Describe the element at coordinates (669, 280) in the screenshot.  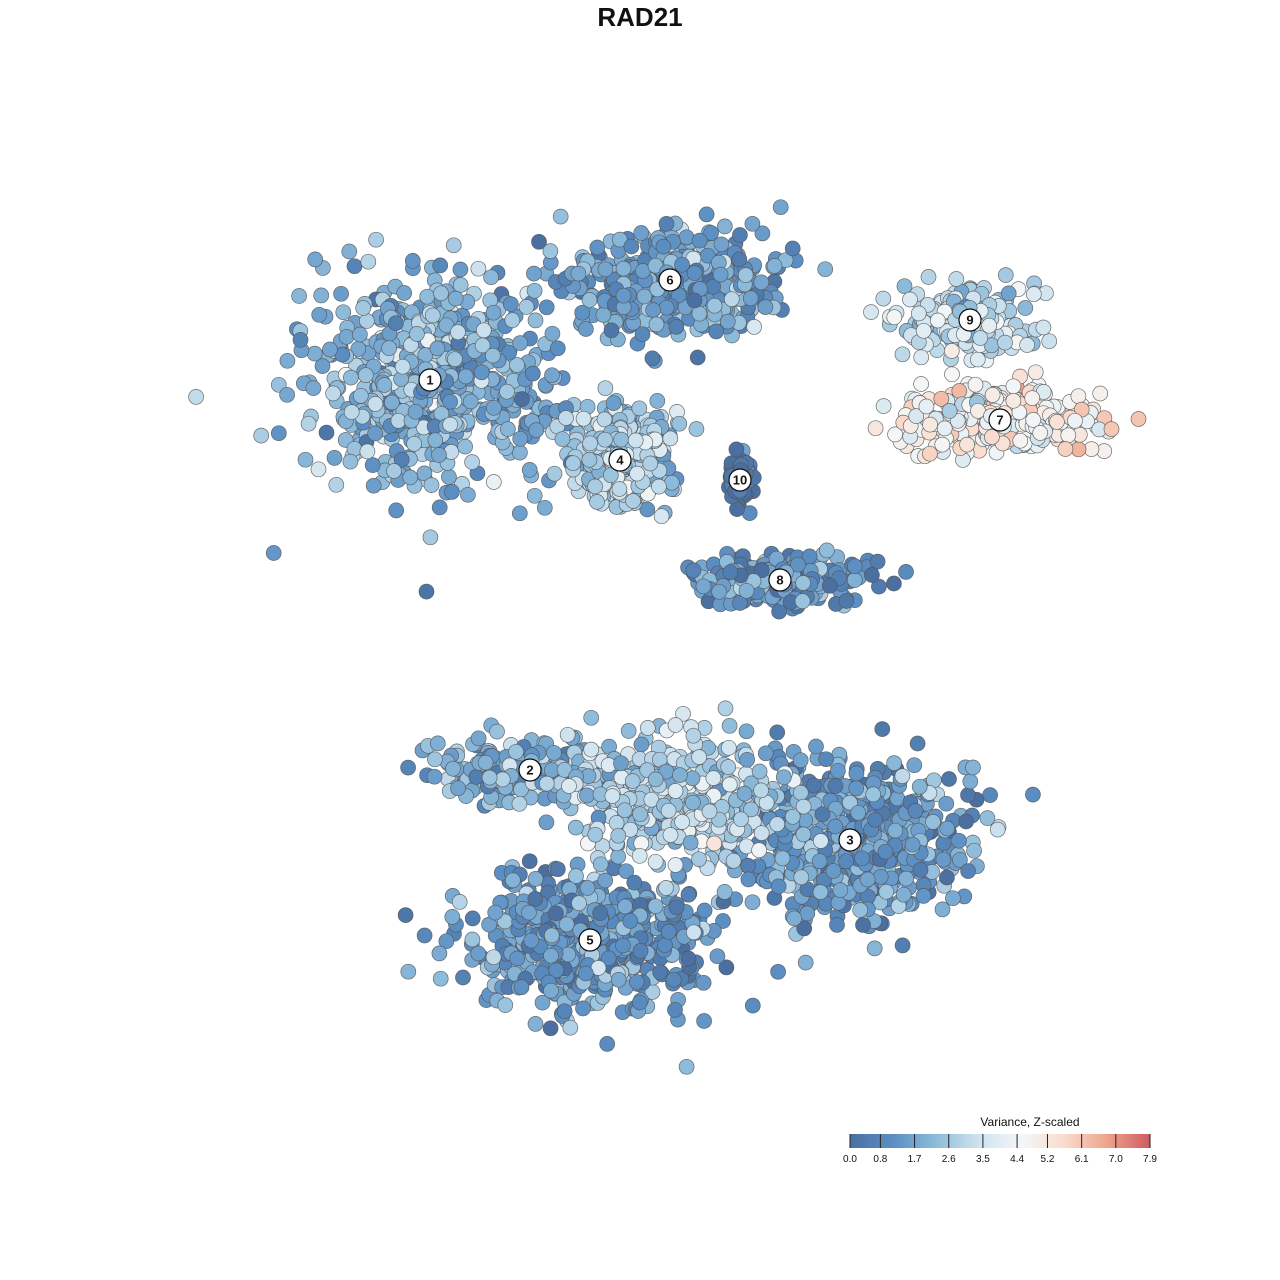
I see `cluster-label-text: 6` at that location.